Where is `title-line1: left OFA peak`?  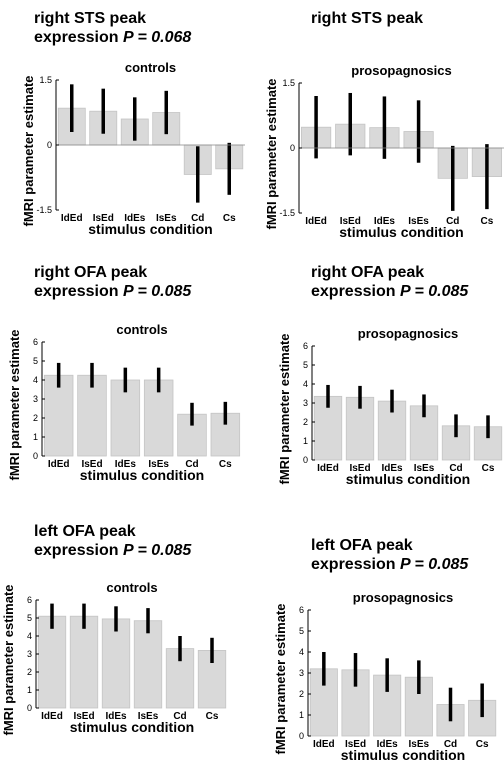 title-line1: left OFA peak is located at coordinates (362, 545).